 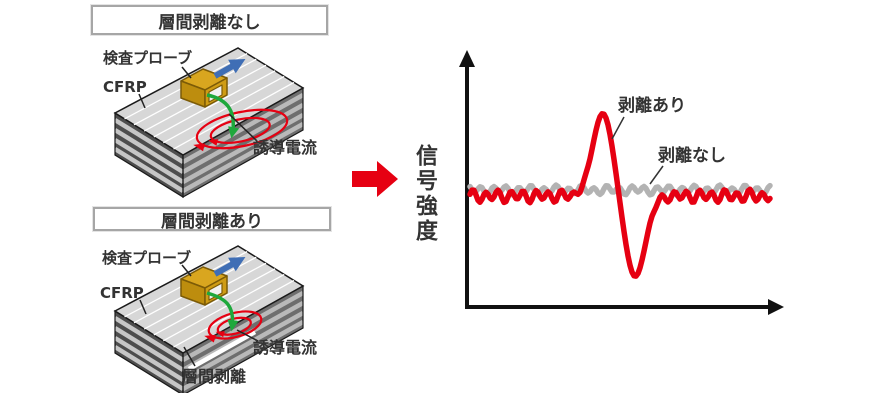 What do you see at coordinates (620, 195) in the screenshot?
I see `signal-curve-delamination` at bounding box center [620, 195].